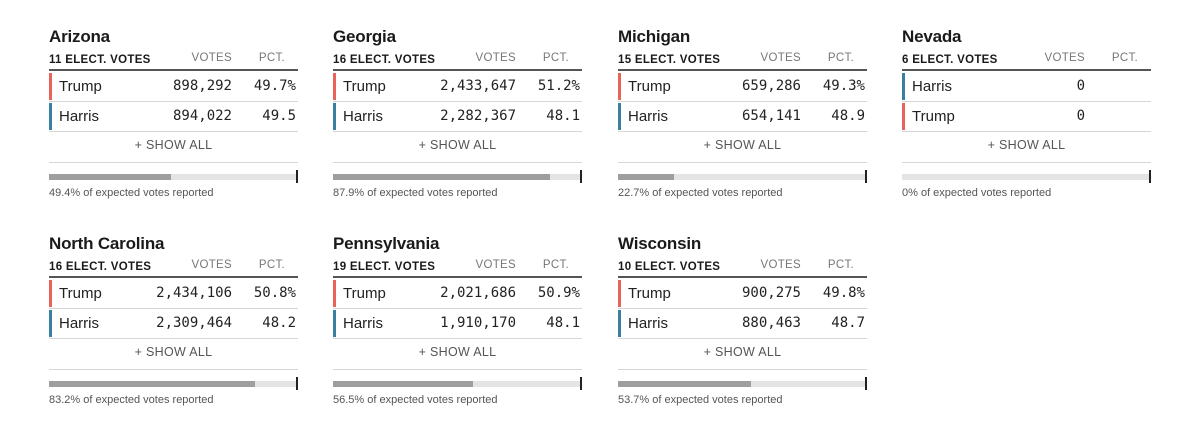 This screenshot has height=429, width=1200. I want to click on candidate-row: Harris 880,463 48.7, so click(742, 323).